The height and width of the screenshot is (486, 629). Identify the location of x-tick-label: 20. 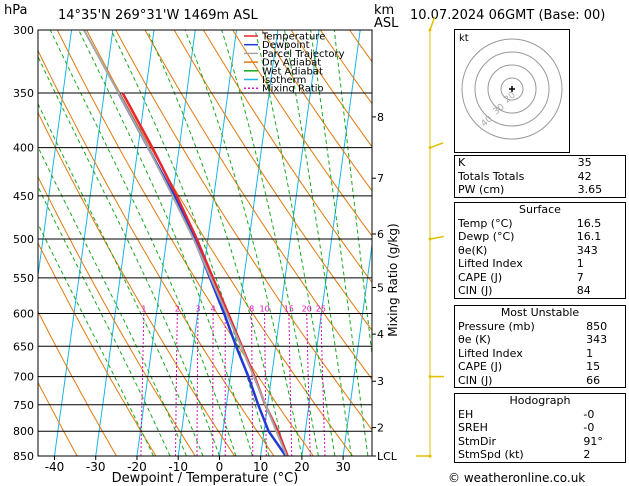
(301, 467).